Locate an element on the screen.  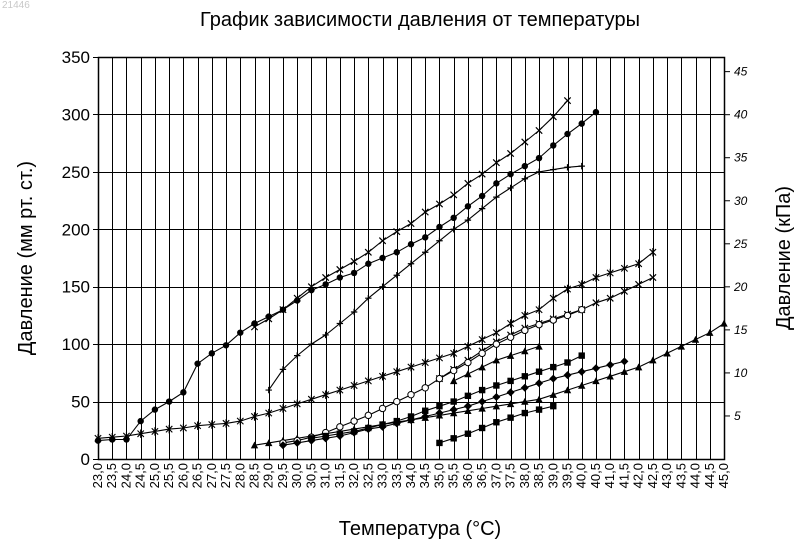
x-tick-label: 34,0 is located at coordinates (410, 475).